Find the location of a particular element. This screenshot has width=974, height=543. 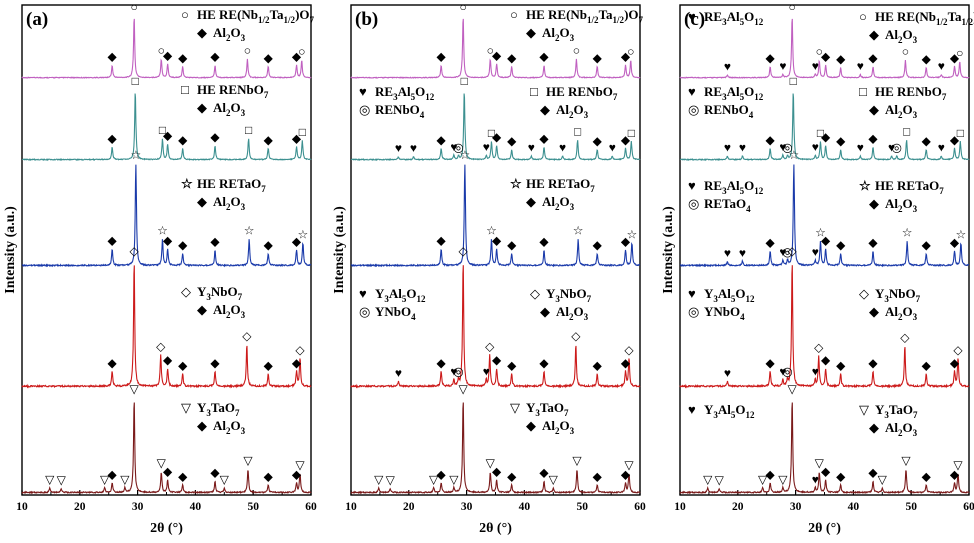

legend-label: RE3​Al5​O12​ is located at coordinates (734, 187).